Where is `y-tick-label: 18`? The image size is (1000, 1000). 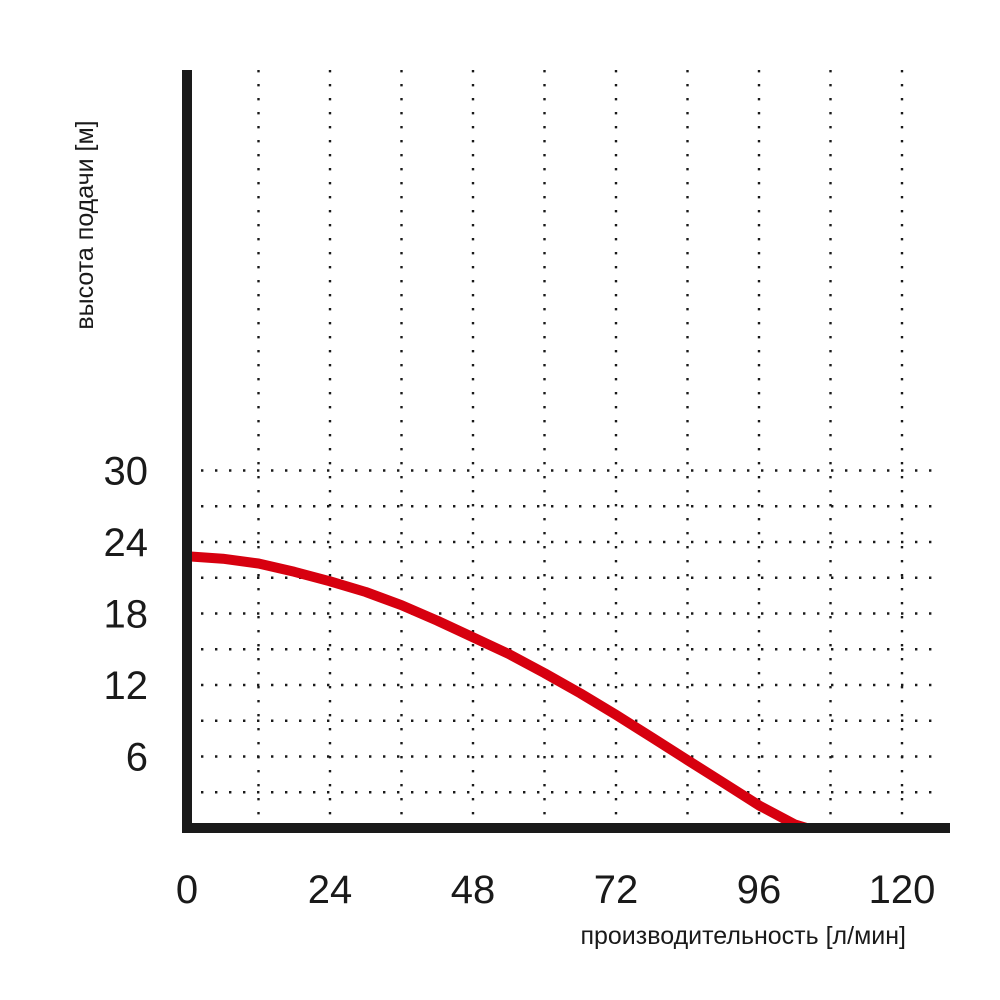
y-tick-label: 18 is located at coordinates (126, 615).